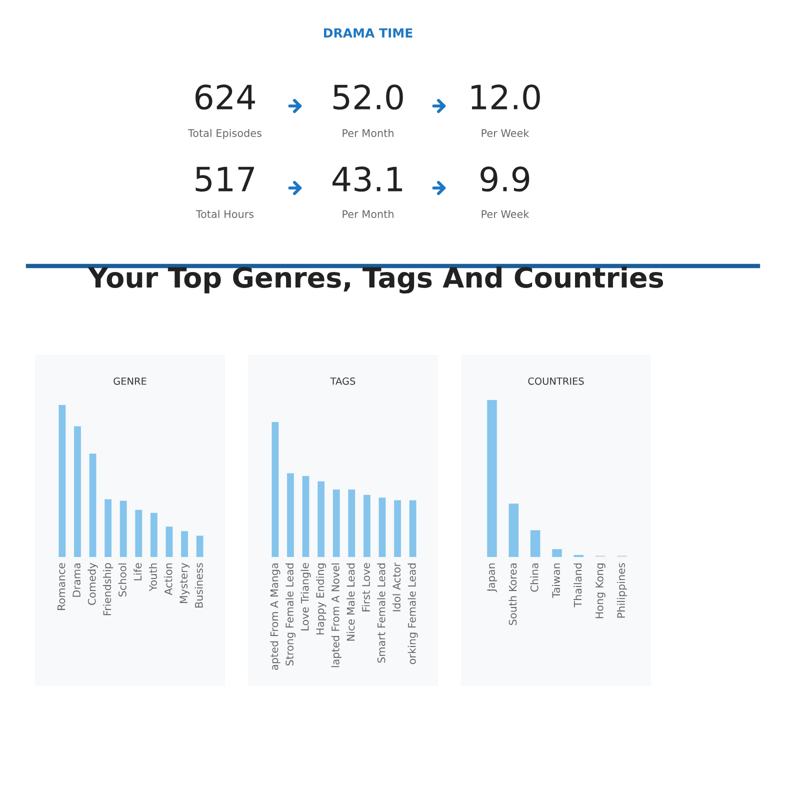  What do you see at coordinates (556, 580) in the screenshot?
I see `x-tick-label: Taiwan` at bounding box center [556, 580].